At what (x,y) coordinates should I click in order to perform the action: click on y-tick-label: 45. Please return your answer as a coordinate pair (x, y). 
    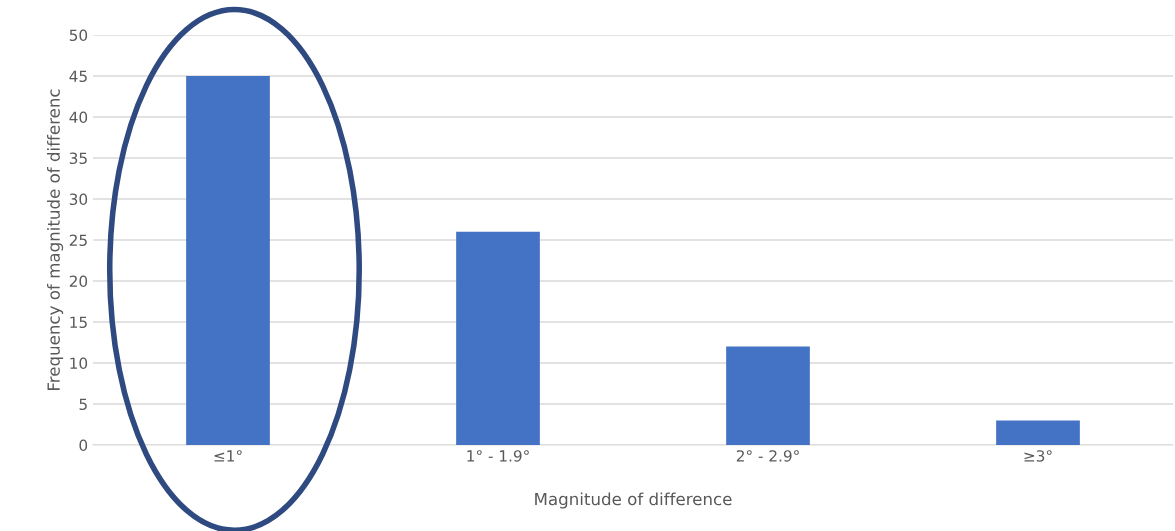
    Looking at the image, I should click on (78, 76).